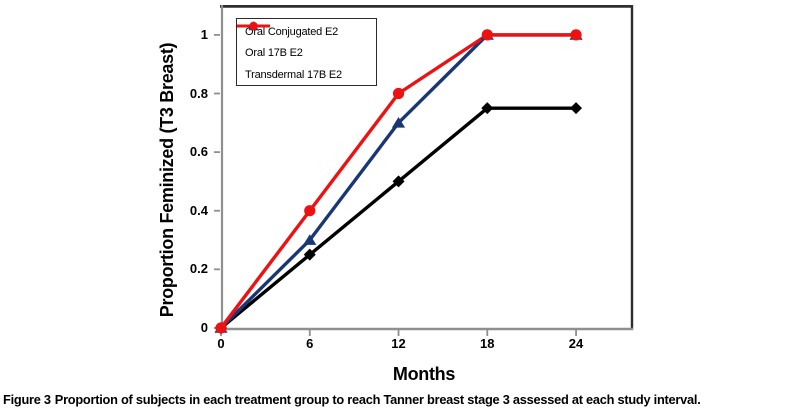  I want to click on x-tick-label: 12, so click(398, 343).